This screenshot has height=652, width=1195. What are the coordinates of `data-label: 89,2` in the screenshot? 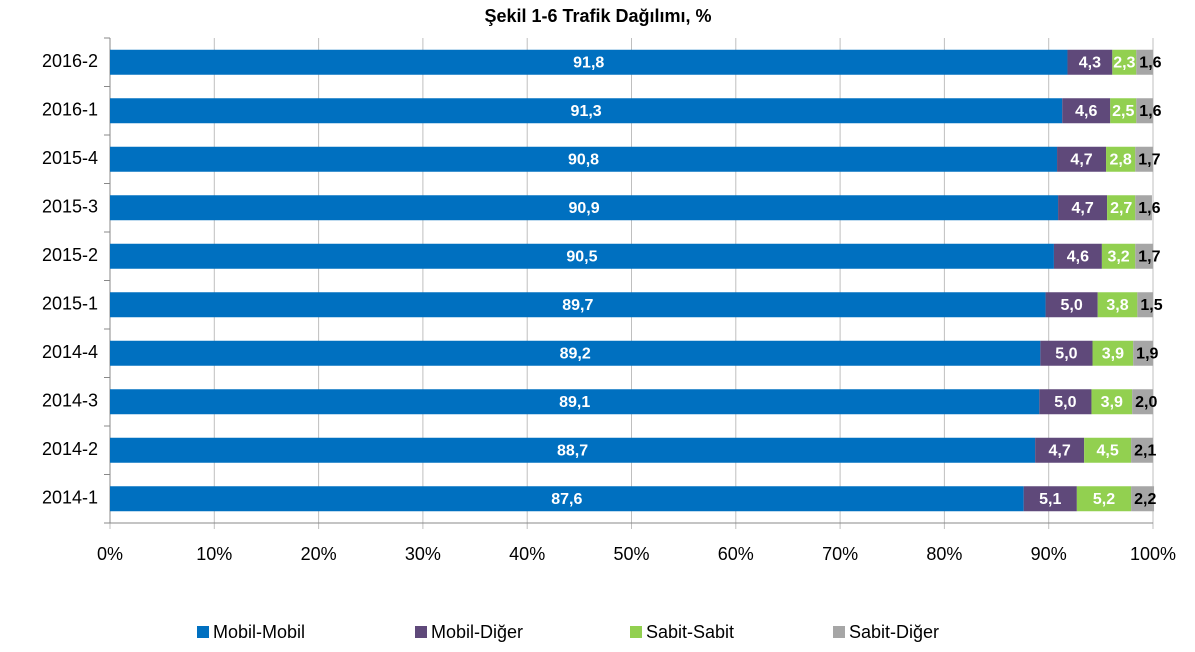 It's located at (575, 353).